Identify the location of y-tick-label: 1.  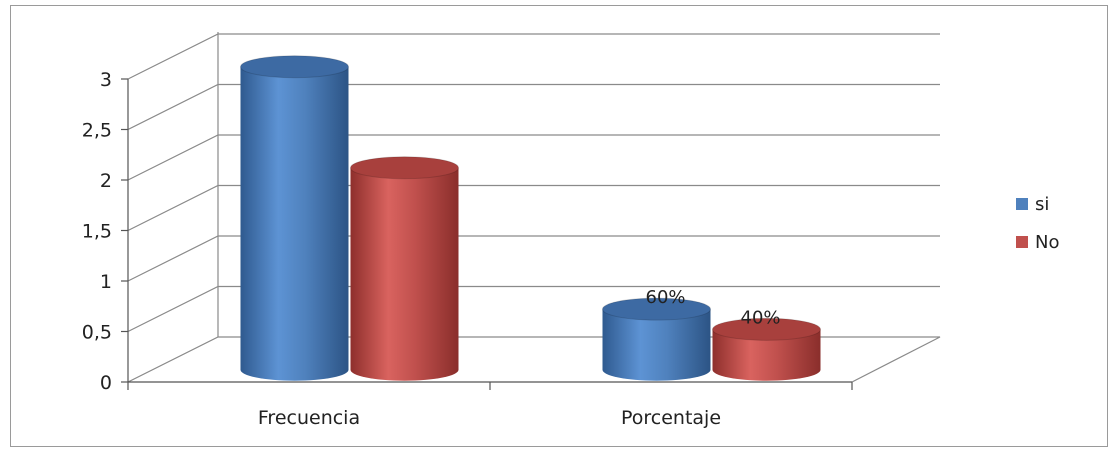
(106, 282).